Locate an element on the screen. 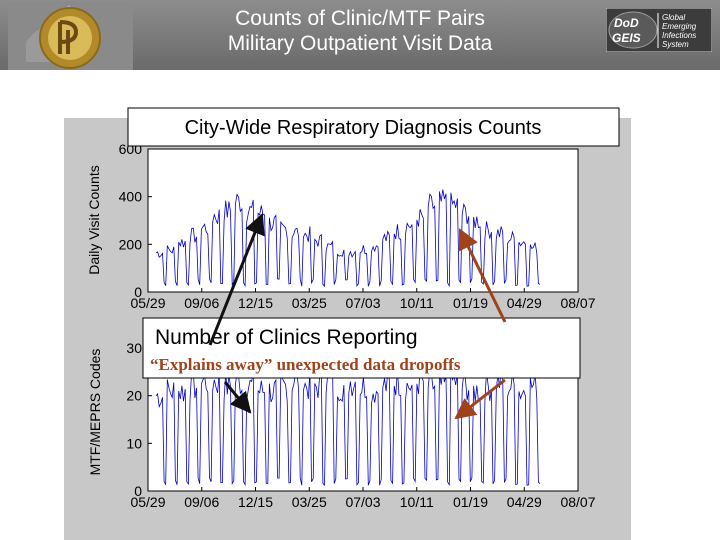 This screenshot has height=540, width=720. chart1-y-tick-label: 200 is located at coordinates (131, 244).